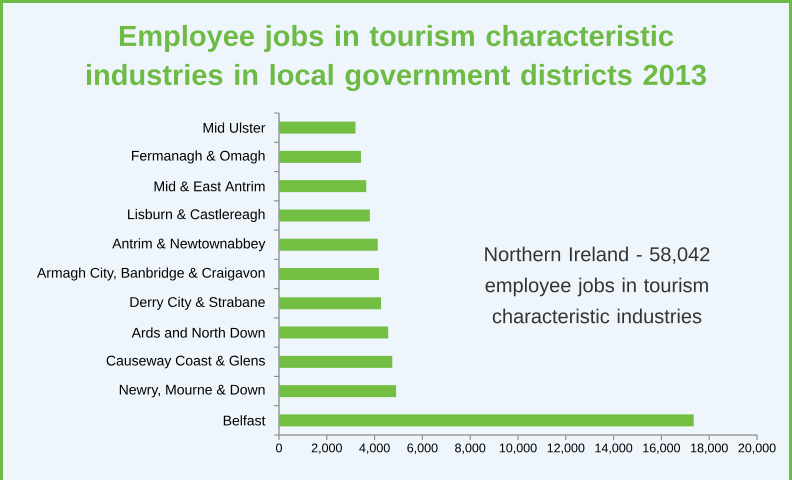 This screenshot has height=480, width=792. Describe the element at coordinates (422, 449) in the screenshot. I see `x-tick-label: 6,000` at that location.